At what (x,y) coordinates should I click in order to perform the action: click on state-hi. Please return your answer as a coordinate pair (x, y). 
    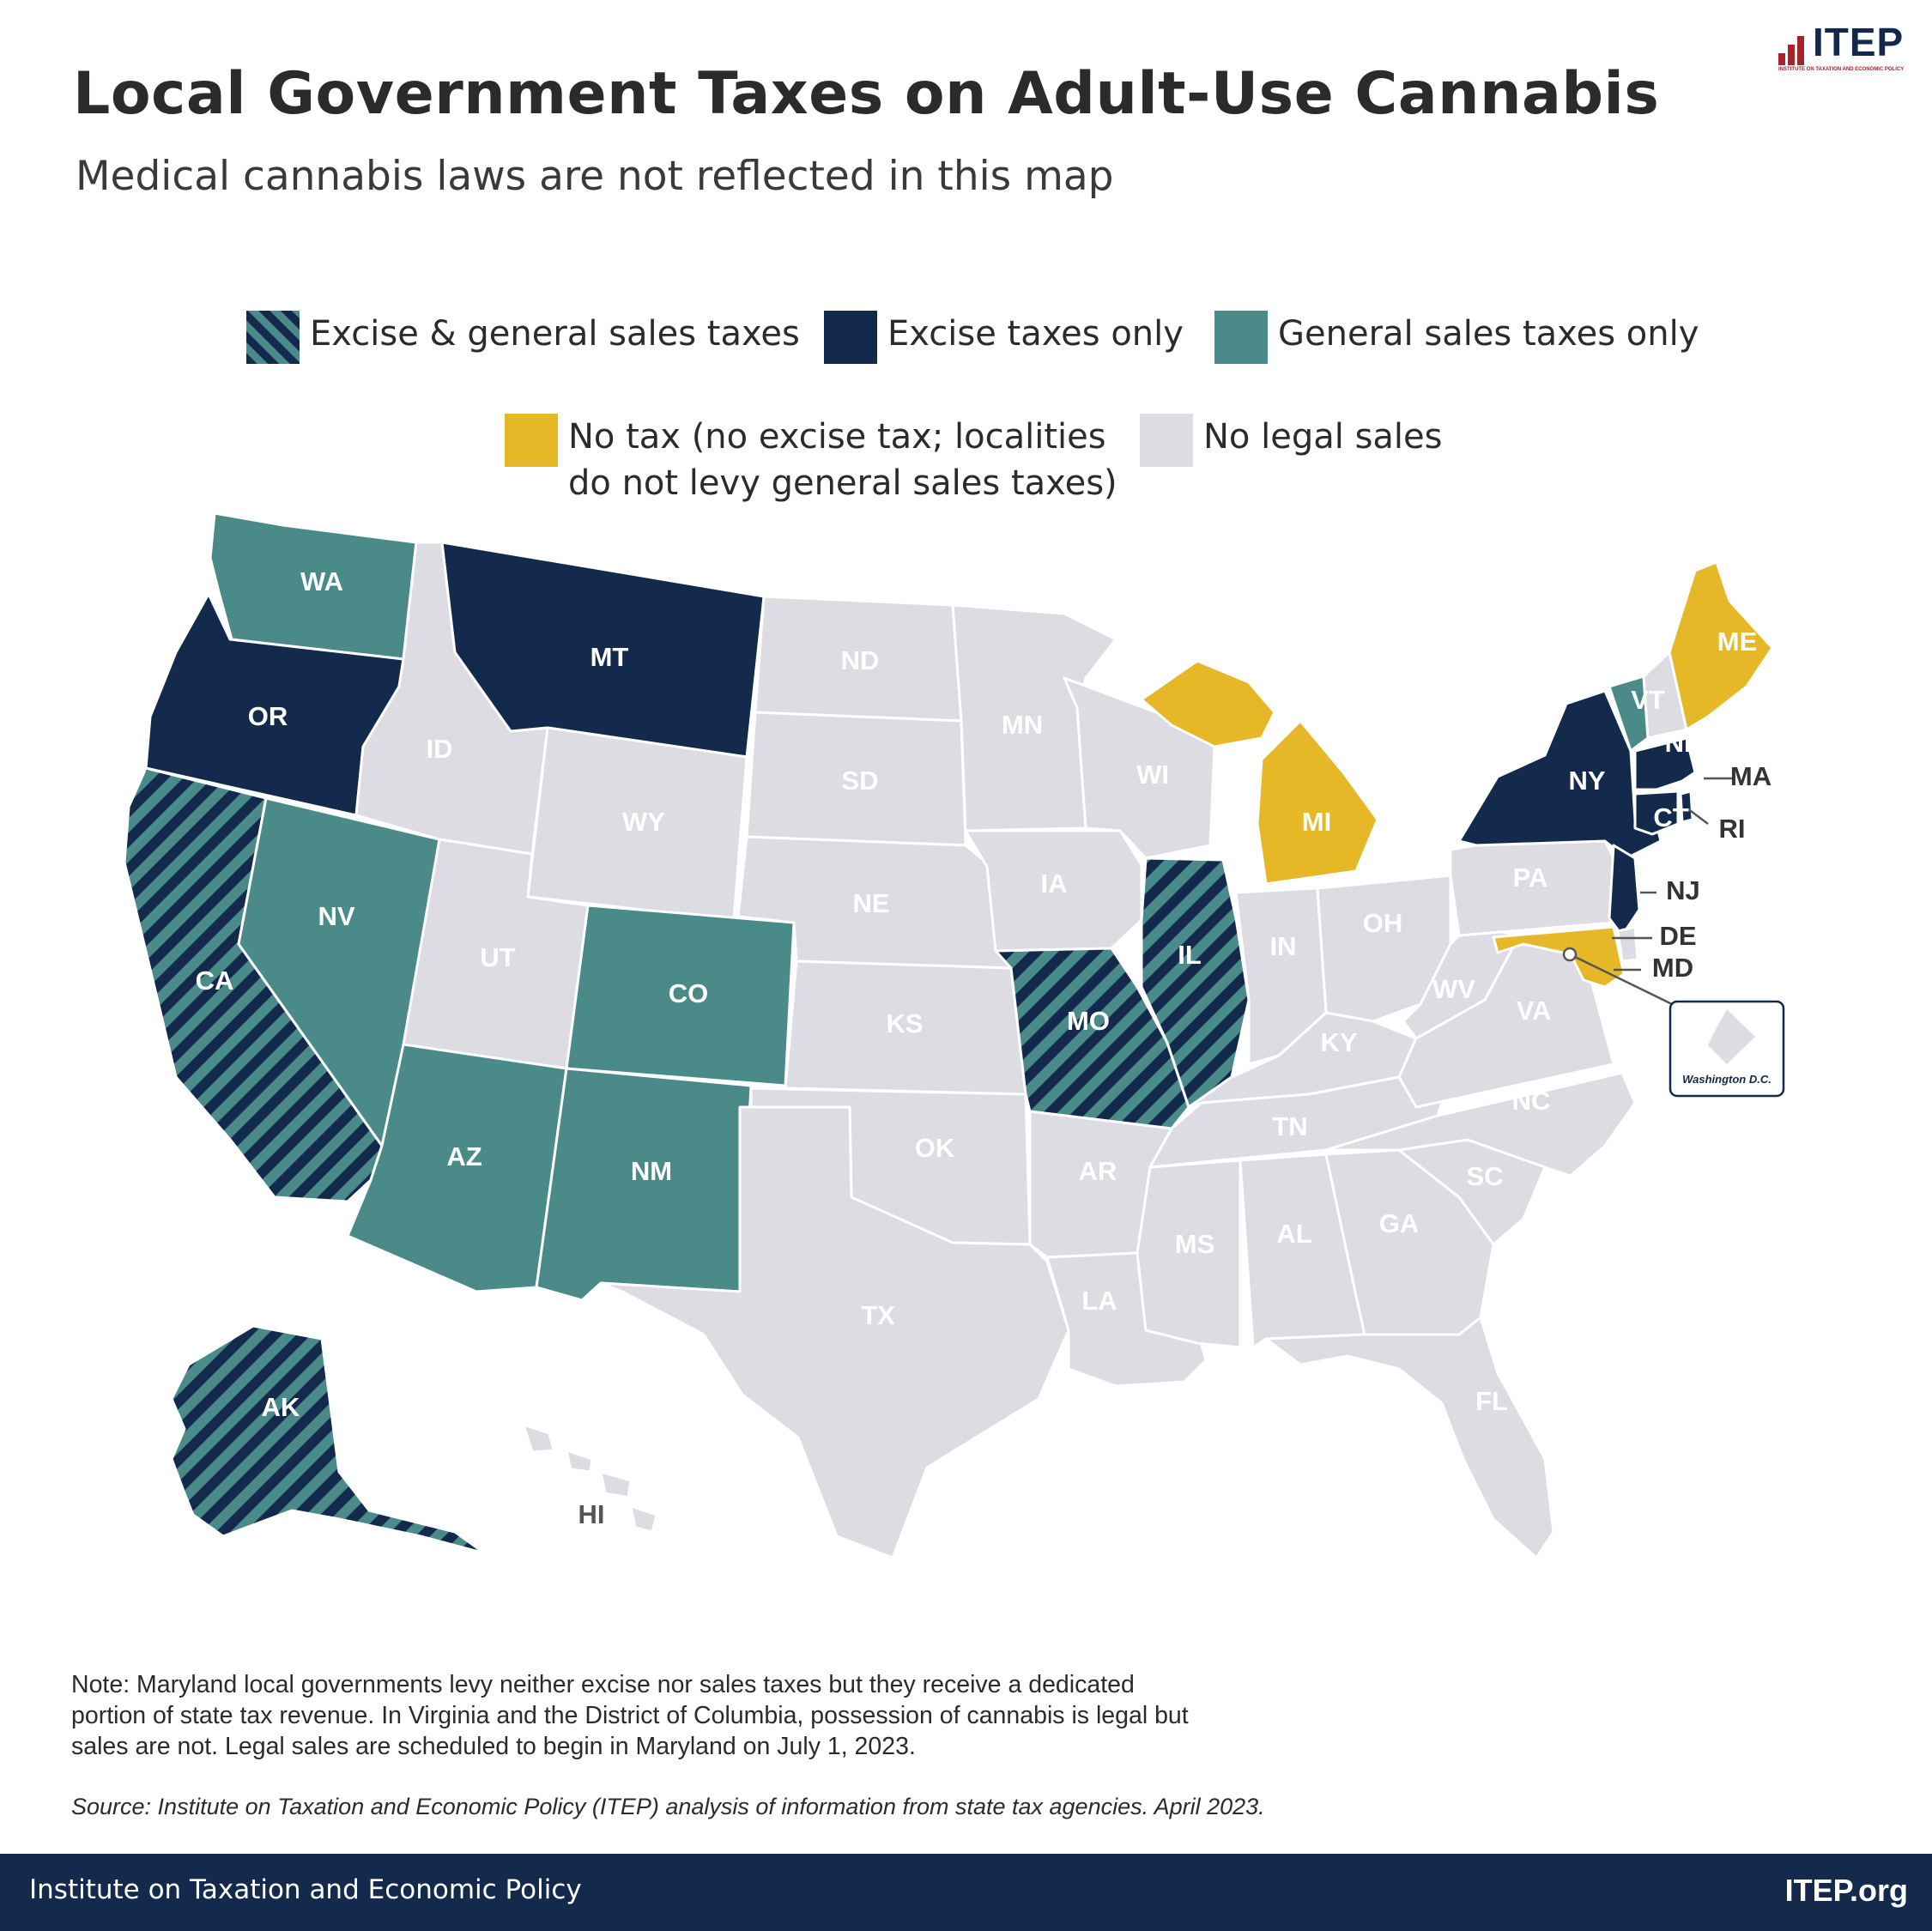
    Looking at the image, I should click on (590, 1478).